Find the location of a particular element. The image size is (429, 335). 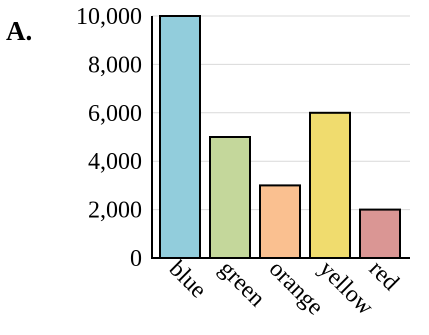

y-tick-label-0: 0 is located at coordinates (136, 259).